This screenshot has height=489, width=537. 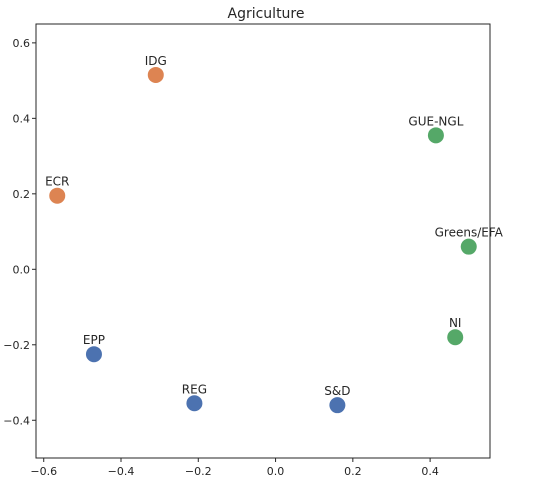 I want to click on x-tick-label: −0.4, so click(x=121, y=471).